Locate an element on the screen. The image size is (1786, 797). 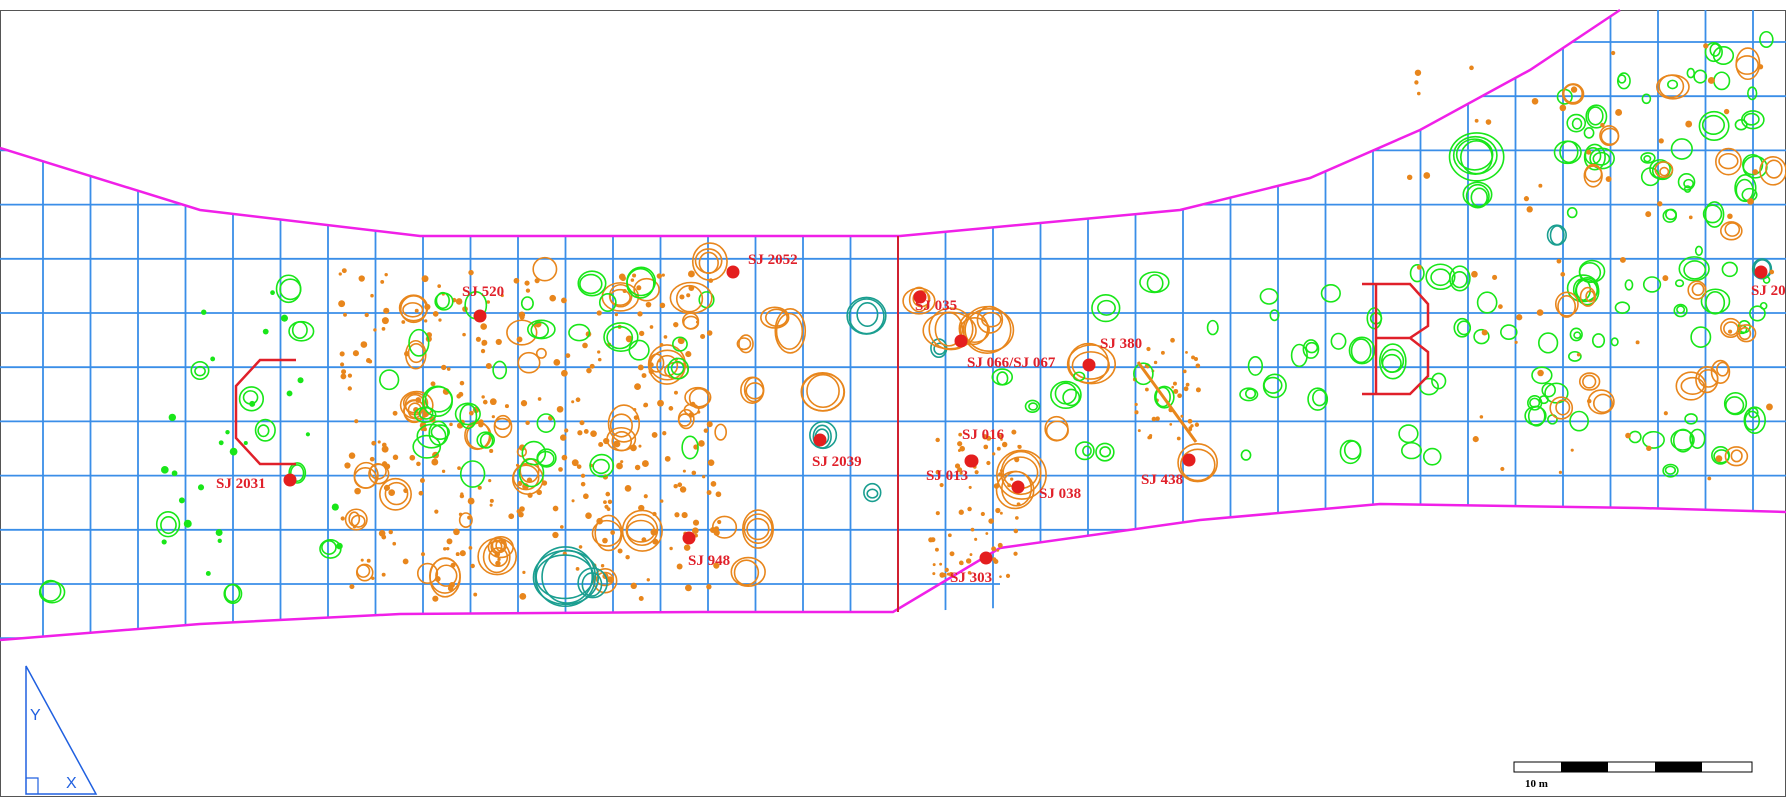
sample-point-sj2031 is located at coordinates (290, 480).